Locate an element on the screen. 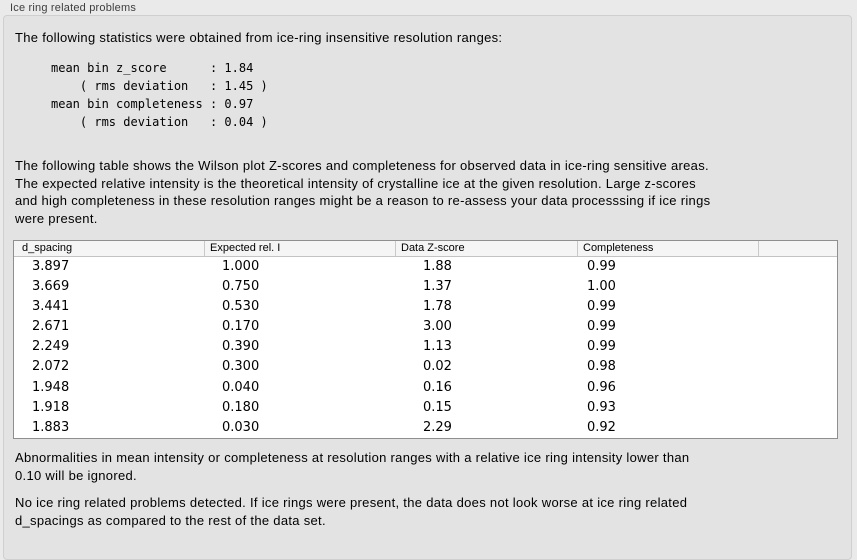 This screenshot has width=857, height=560. panel-title: Ice ring related problems is located at coordinates (73, 8).